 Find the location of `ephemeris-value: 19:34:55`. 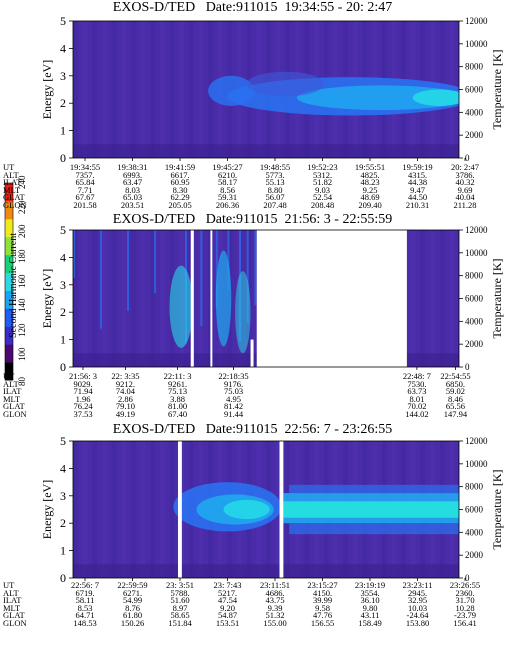

ephemeris-value: 19:34:55 is located at coordinates (85, 167).